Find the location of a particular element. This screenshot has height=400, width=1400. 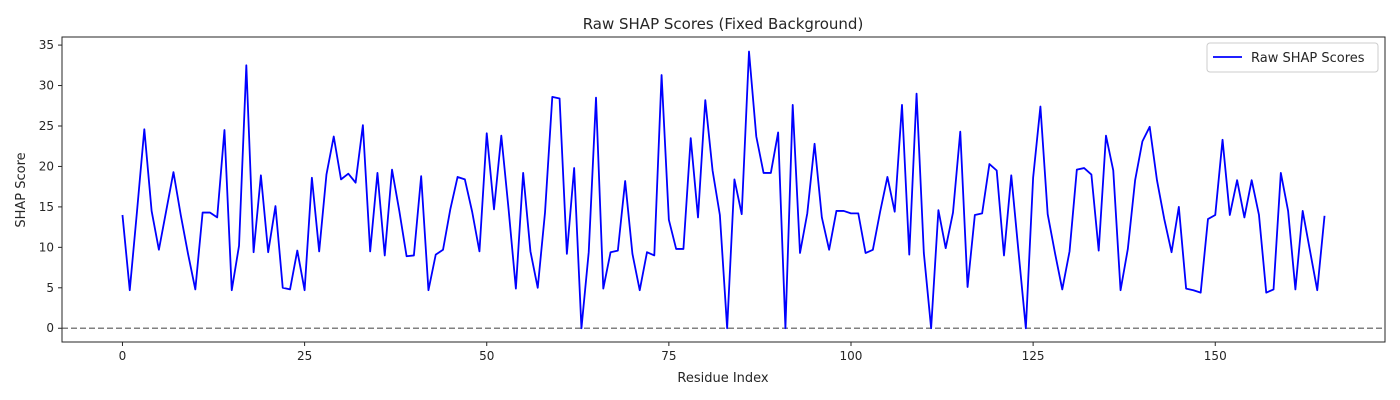

x-tick-label: 150 is located at coordinates (1215, 356).